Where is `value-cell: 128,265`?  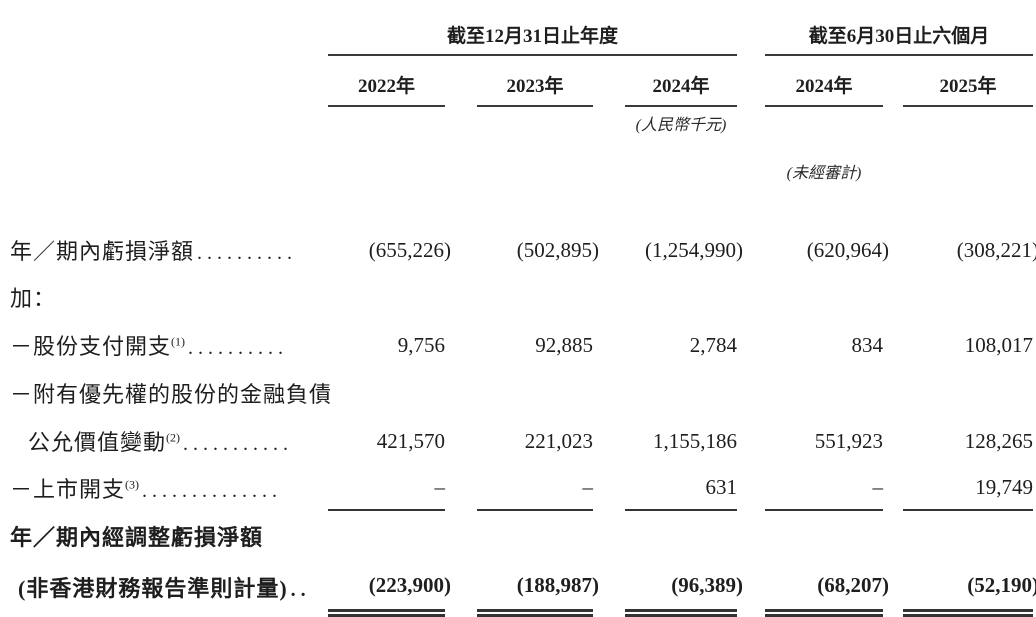 value-cell: 128,265 is located at coordinates (998, 440).